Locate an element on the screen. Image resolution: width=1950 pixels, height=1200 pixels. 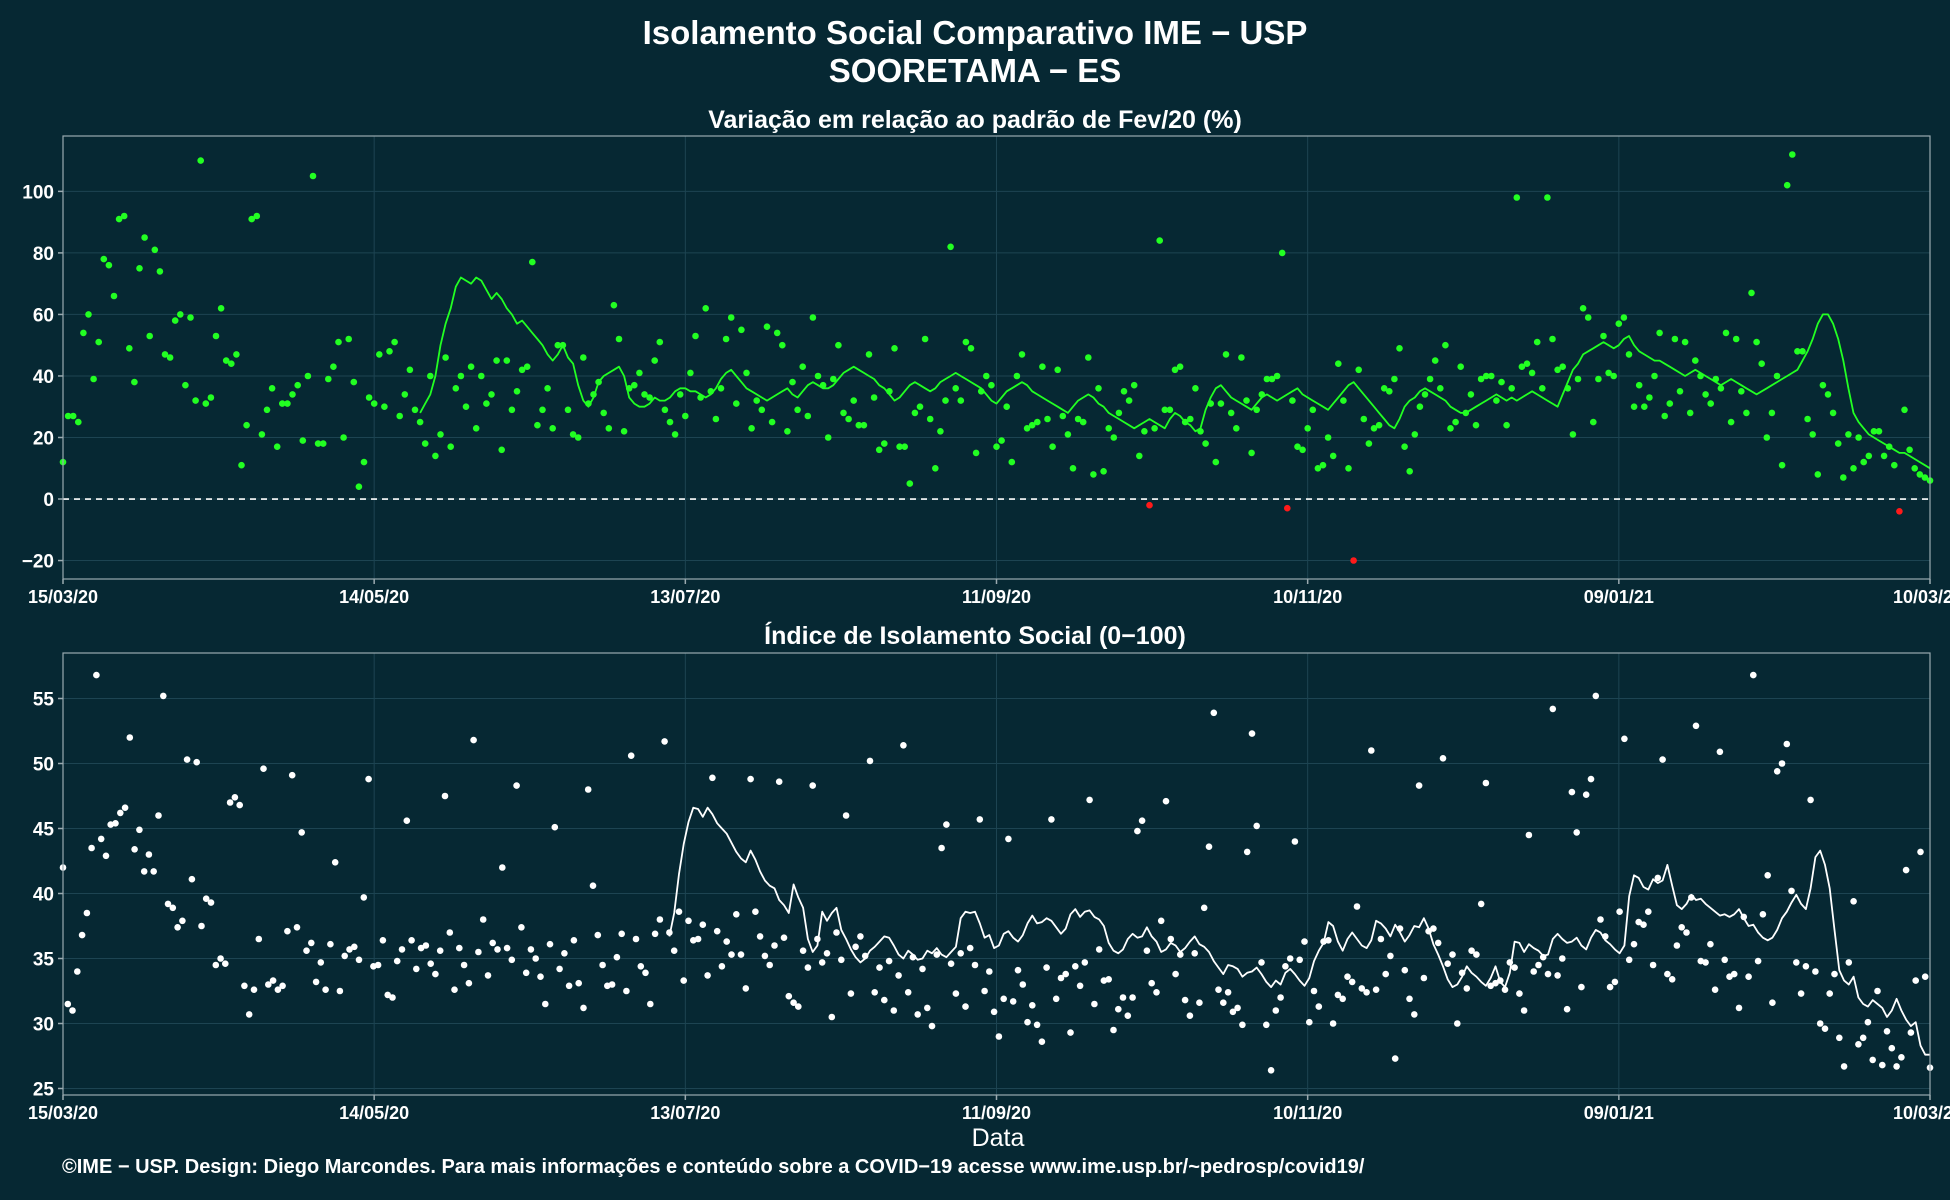
x-tick-label: 15/03/20 is located at coordinates (63, 597).